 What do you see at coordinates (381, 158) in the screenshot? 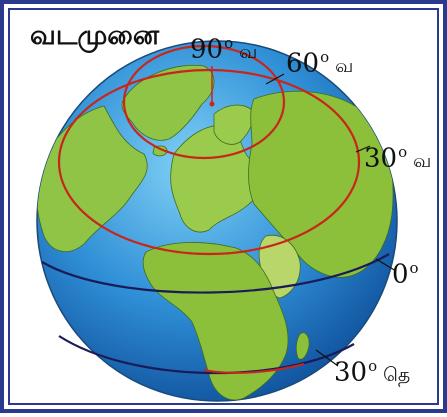
I see `label-30n-value: 30` at bounding box center [381, 158].